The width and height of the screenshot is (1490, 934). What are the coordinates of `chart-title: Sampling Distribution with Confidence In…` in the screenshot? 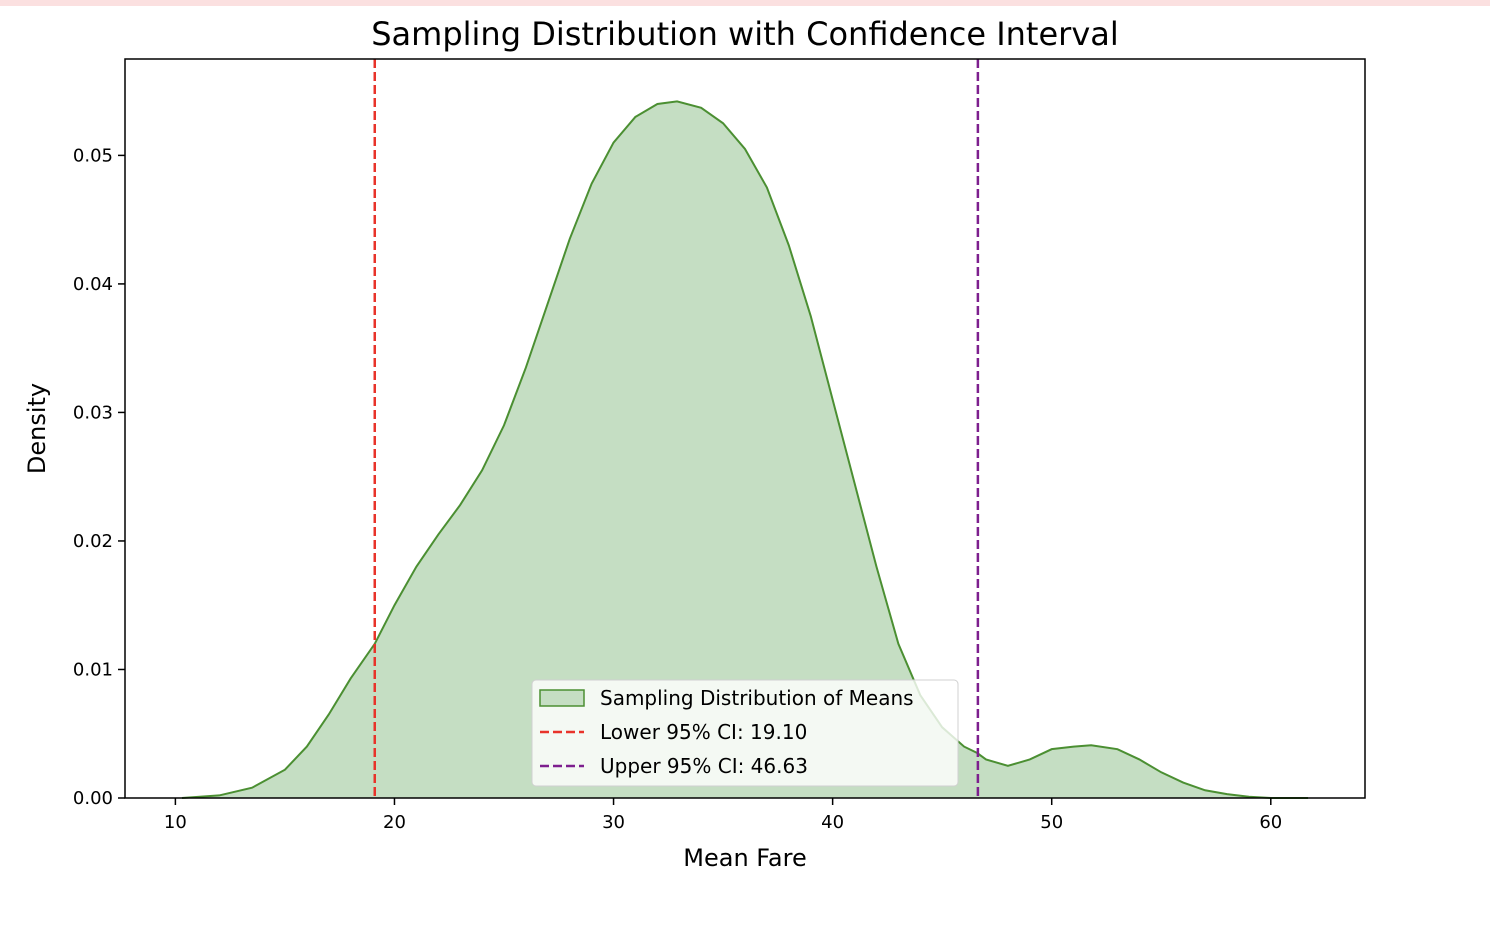 It's located at (745, 34).